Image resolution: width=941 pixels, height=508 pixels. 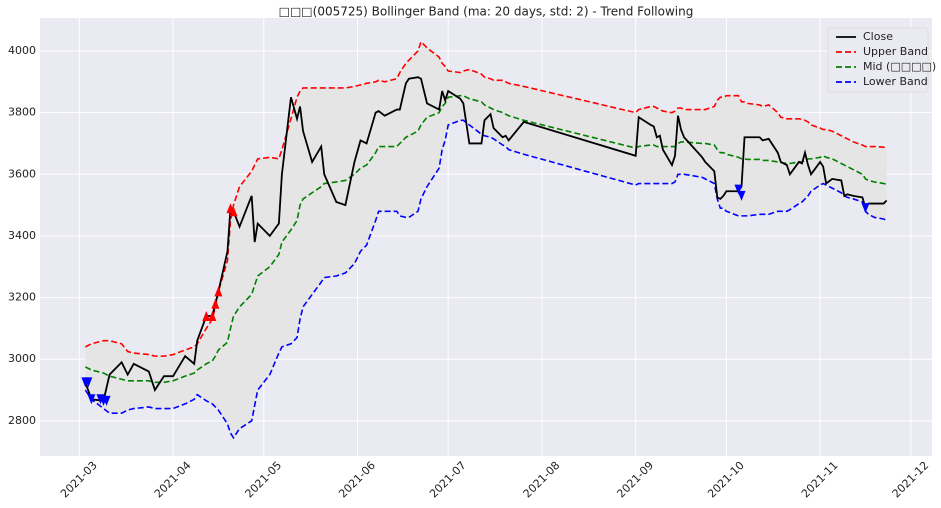 What do you see at coordinates (22, 235) in the screenshot?
I see `y-tick-label: 3400` at bounding box center [22, 235].